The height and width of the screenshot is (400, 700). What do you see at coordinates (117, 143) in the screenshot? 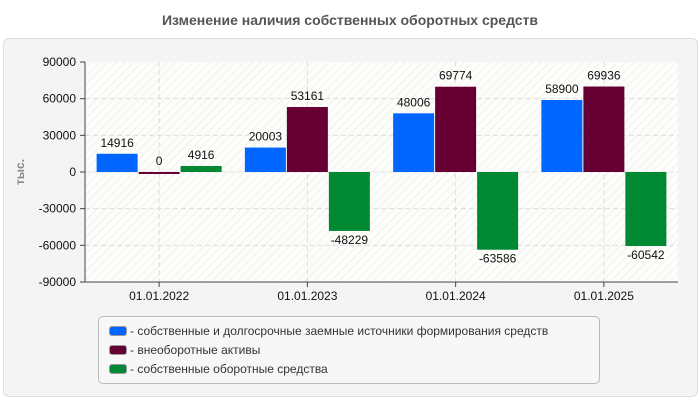
I see `data-label: 14916` at bounding box center [117, 143].